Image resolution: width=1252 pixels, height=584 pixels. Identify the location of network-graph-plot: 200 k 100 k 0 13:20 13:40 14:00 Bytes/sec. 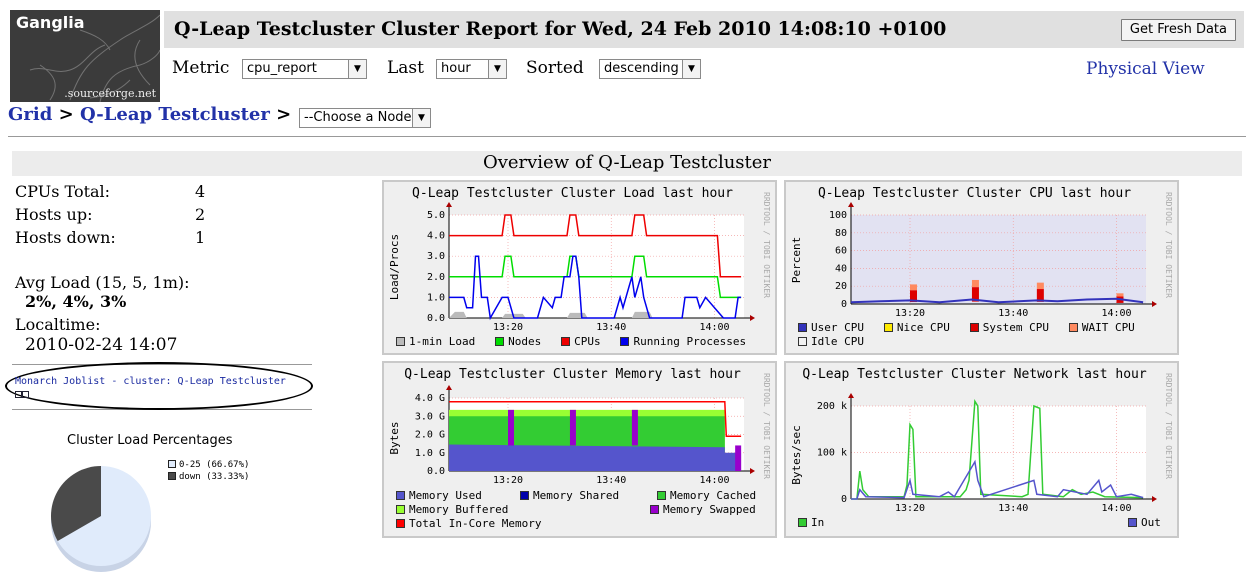
(973, 453).